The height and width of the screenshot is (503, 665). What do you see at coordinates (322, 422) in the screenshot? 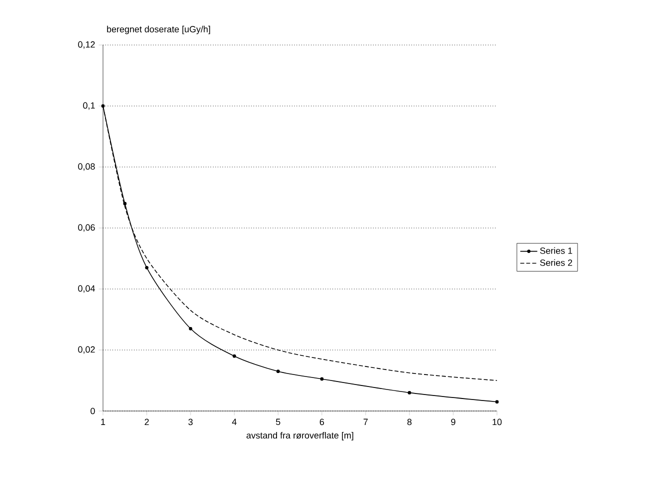
I see `x-tick-label: 6` at bounding box center [322, 422].